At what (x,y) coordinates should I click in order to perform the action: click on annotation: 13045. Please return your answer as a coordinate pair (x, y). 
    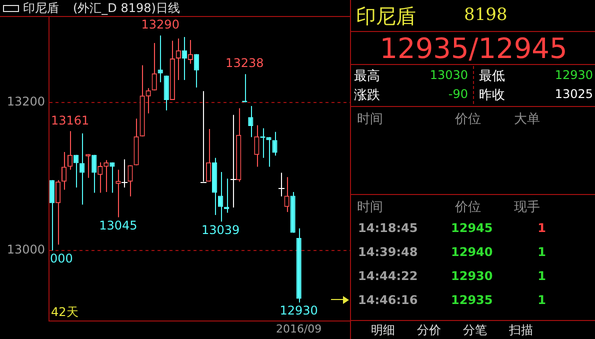
    Looking at the image, I should click on (118, 225).